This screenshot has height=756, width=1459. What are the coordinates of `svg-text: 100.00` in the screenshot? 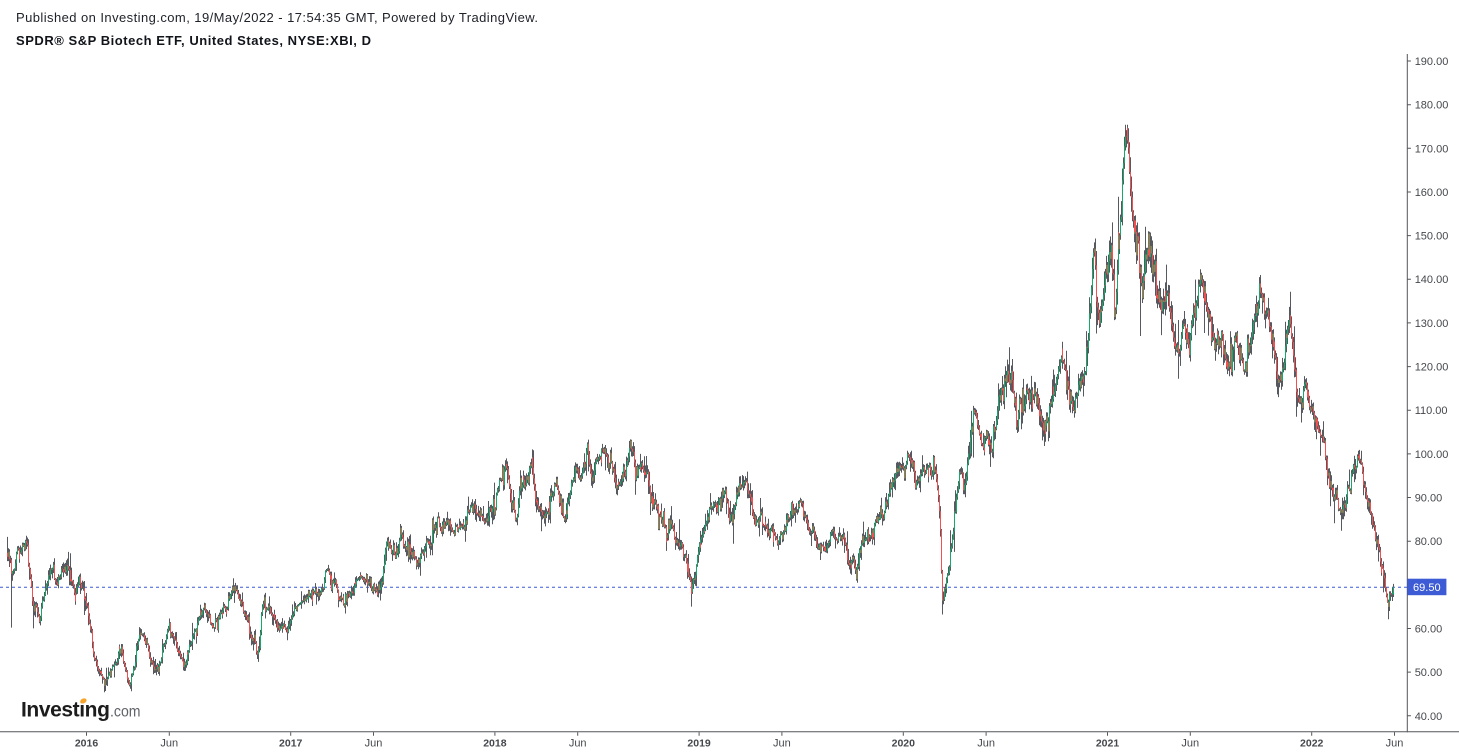 It's located at (1432, 455).